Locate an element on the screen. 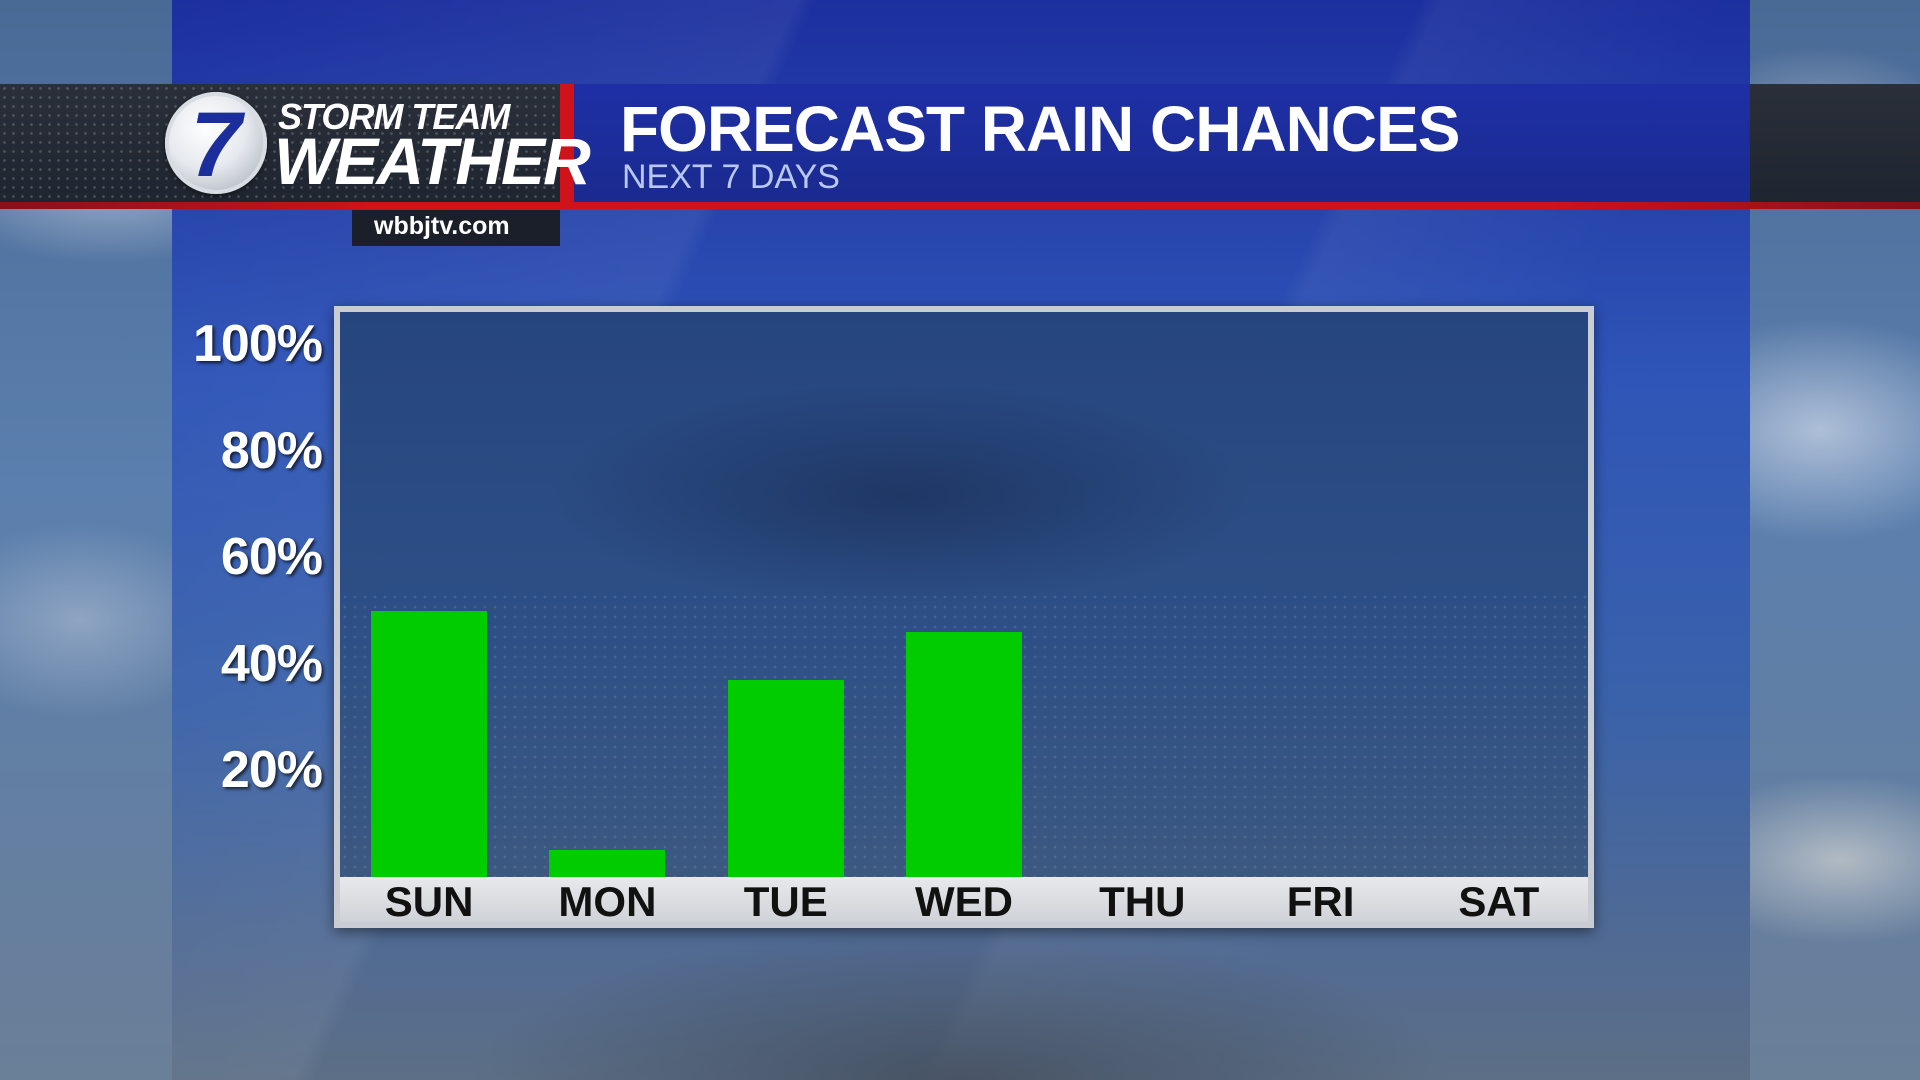  bar-mon is located at coordinates (607, 863).